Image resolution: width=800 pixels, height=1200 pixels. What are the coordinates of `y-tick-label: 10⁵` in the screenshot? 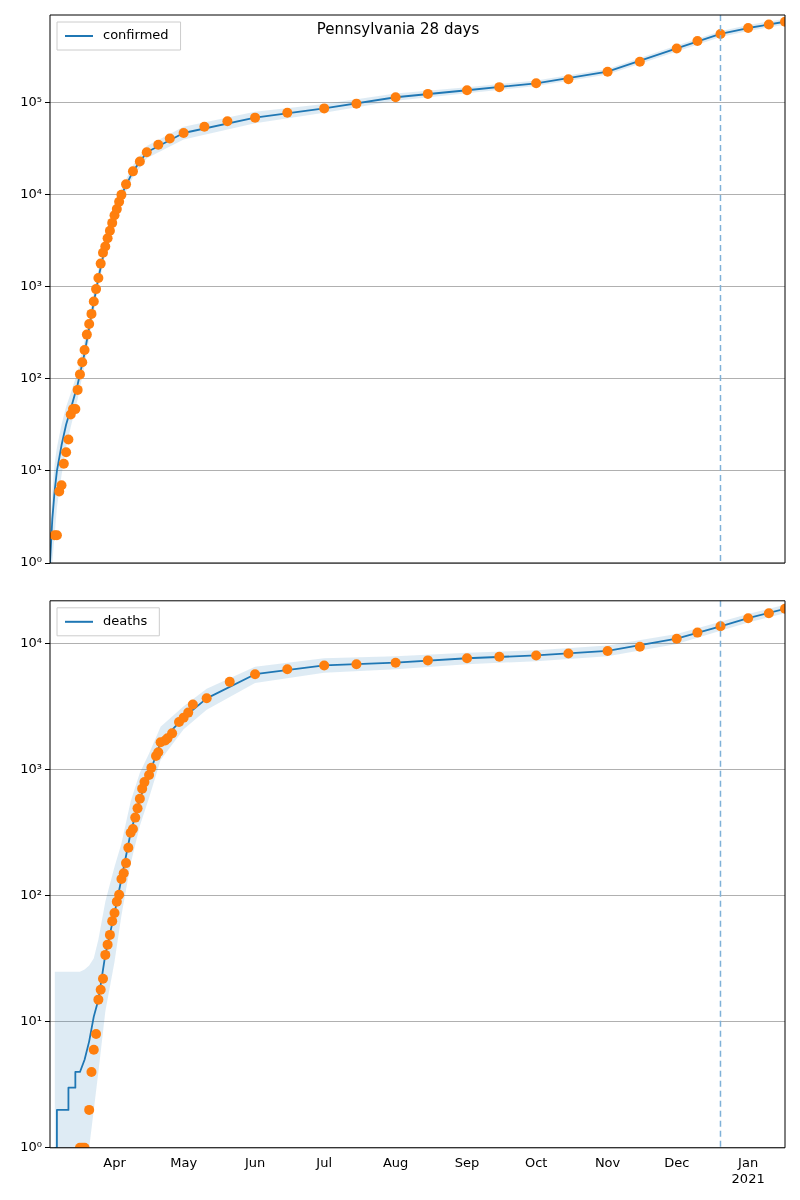 It's located at (31, 102).